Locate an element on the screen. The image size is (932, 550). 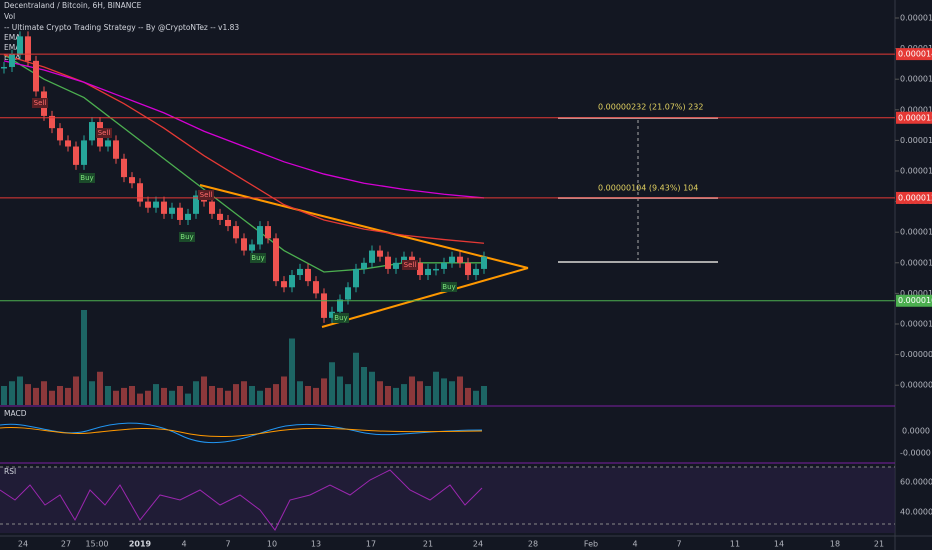
date-label: 28 is located at coordinates (533, 544).